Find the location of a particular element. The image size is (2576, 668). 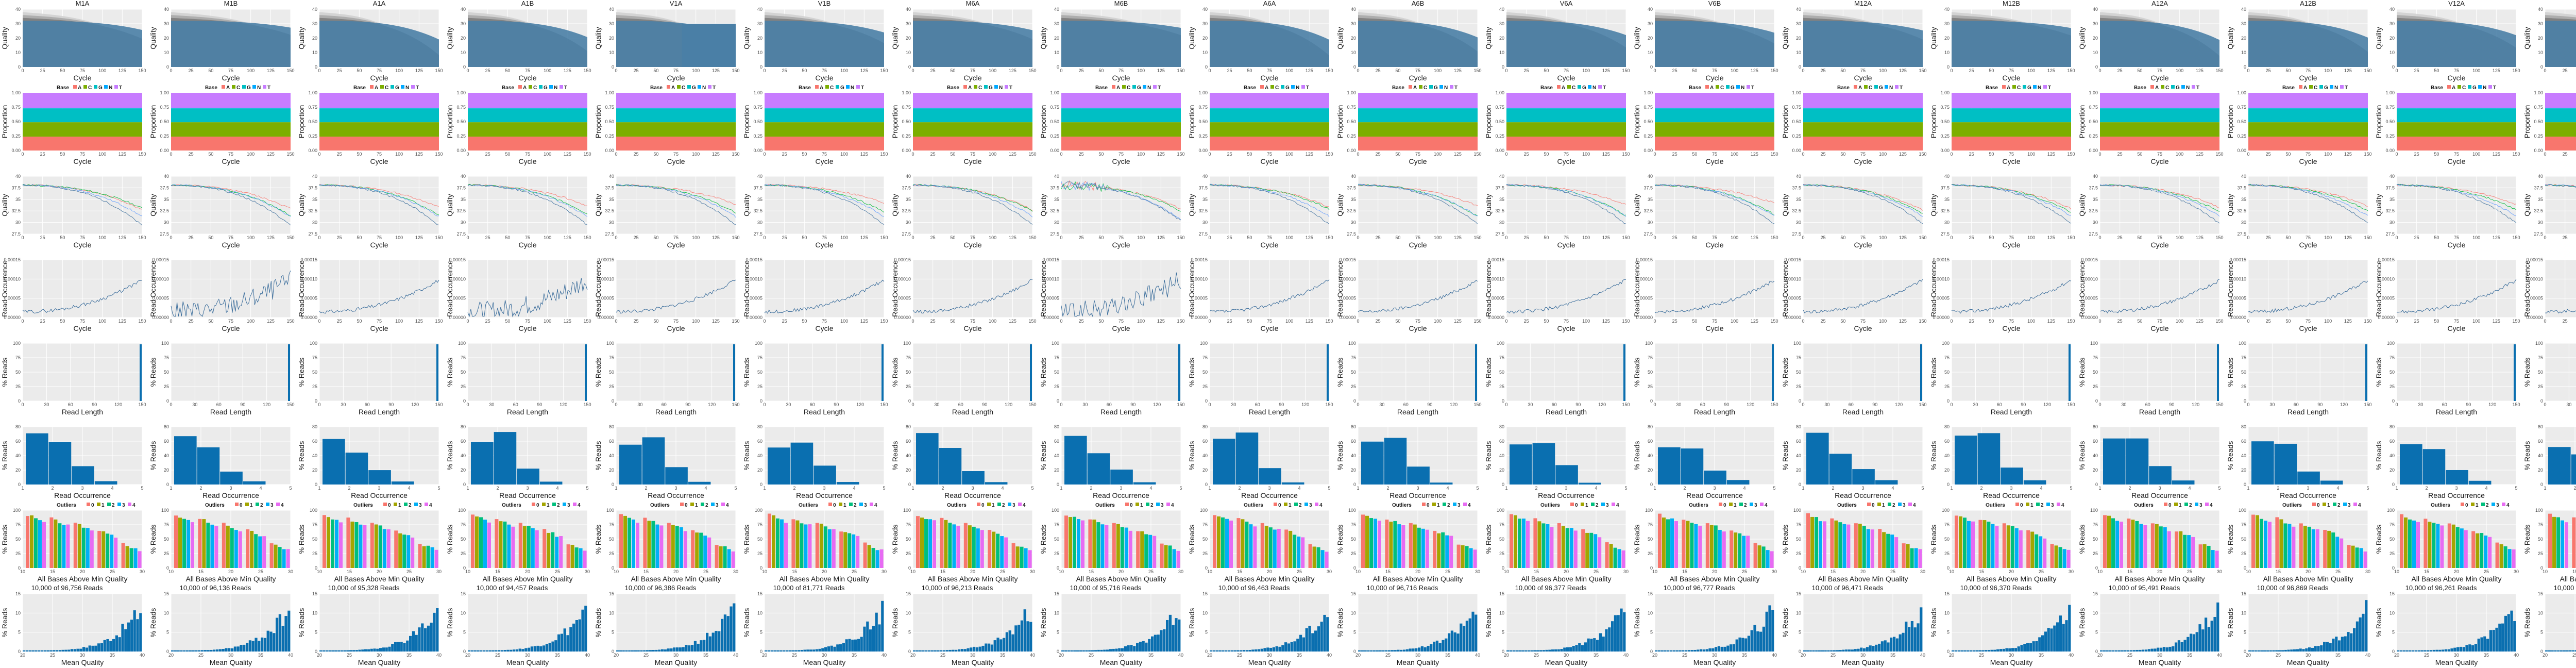

legend-label-T: T is located at coordinates (2197, 88).